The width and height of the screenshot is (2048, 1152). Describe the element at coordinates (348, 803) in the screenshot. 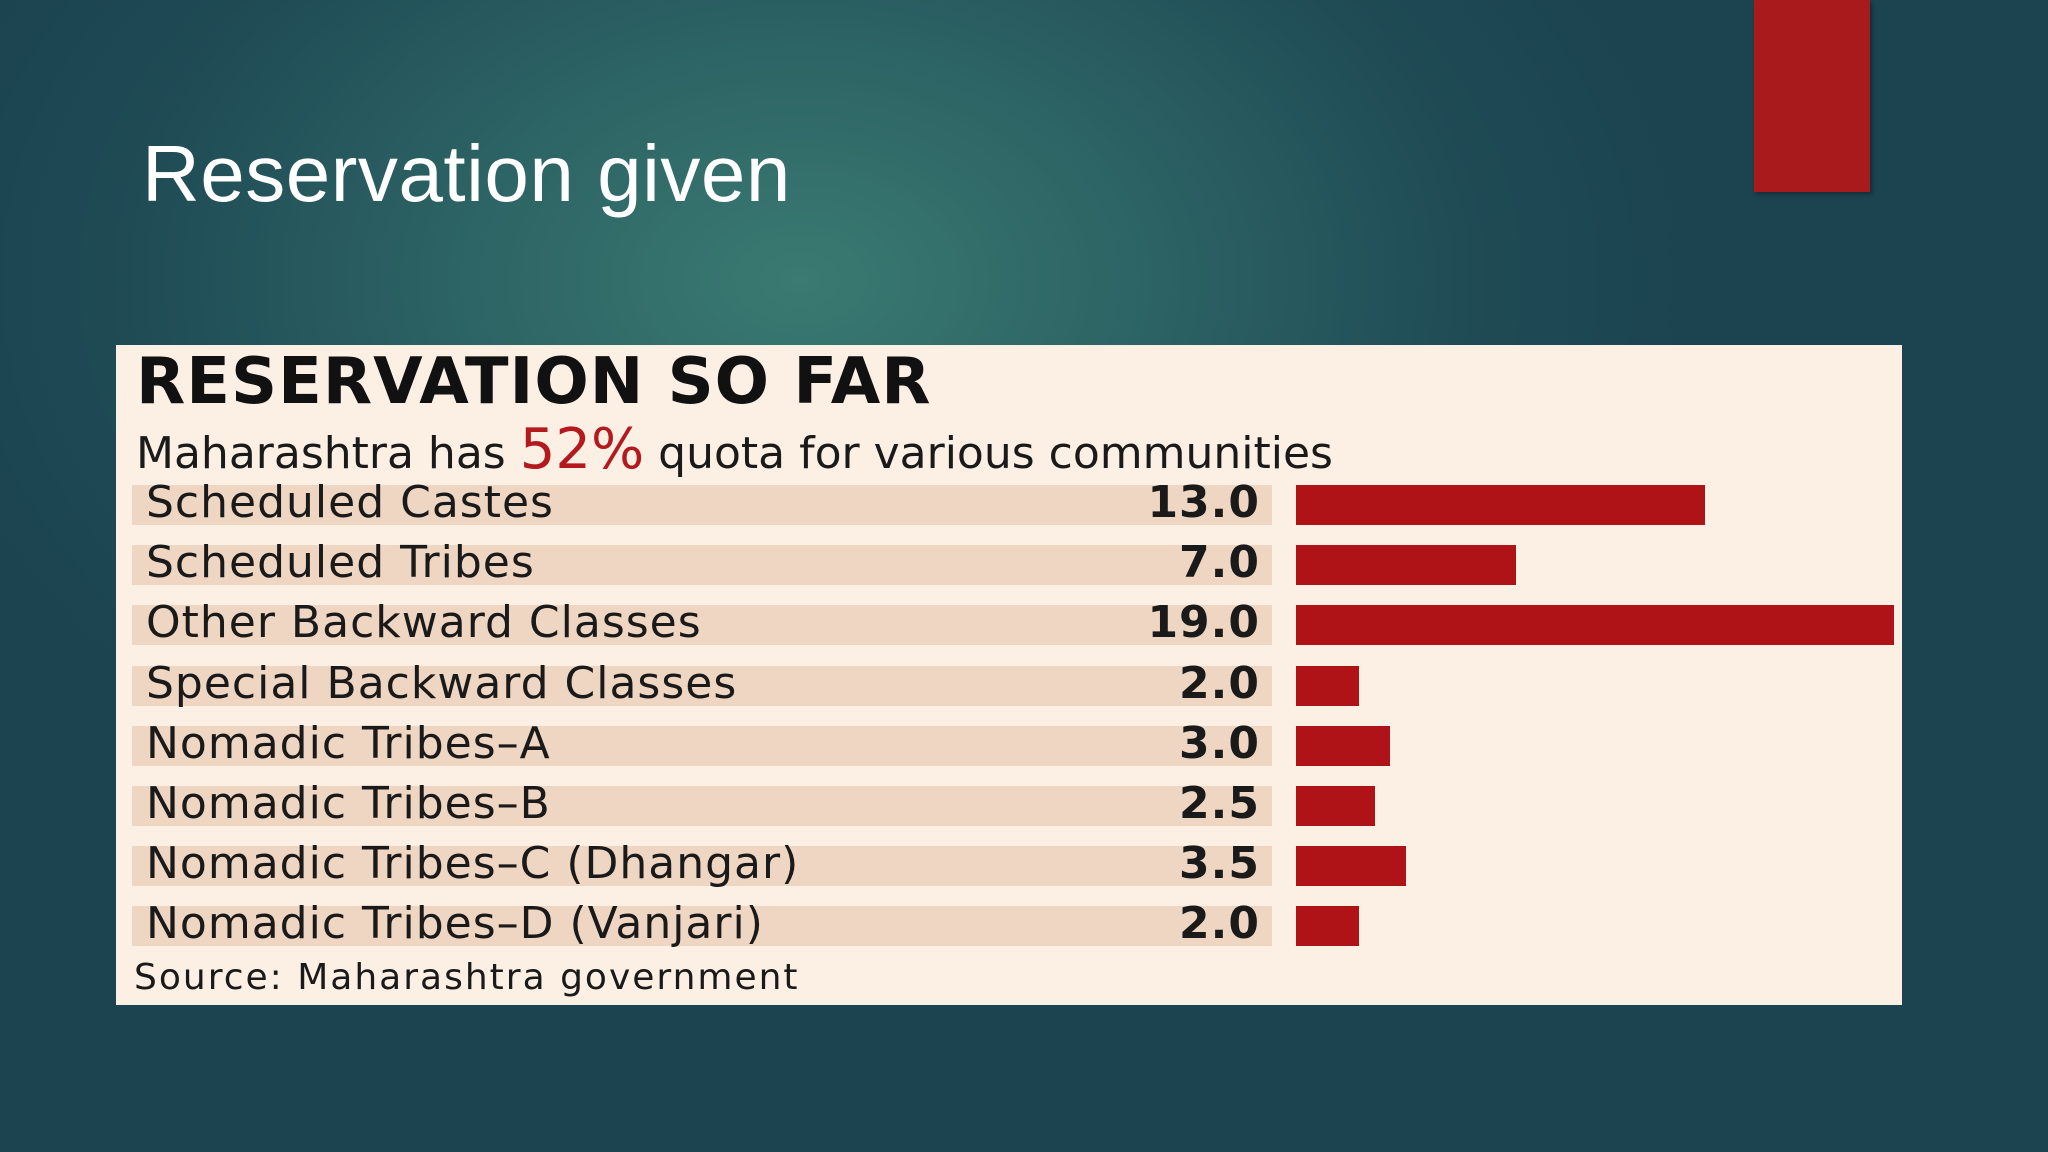

I see `category-label: Nomadic Tribes–B` at that location.